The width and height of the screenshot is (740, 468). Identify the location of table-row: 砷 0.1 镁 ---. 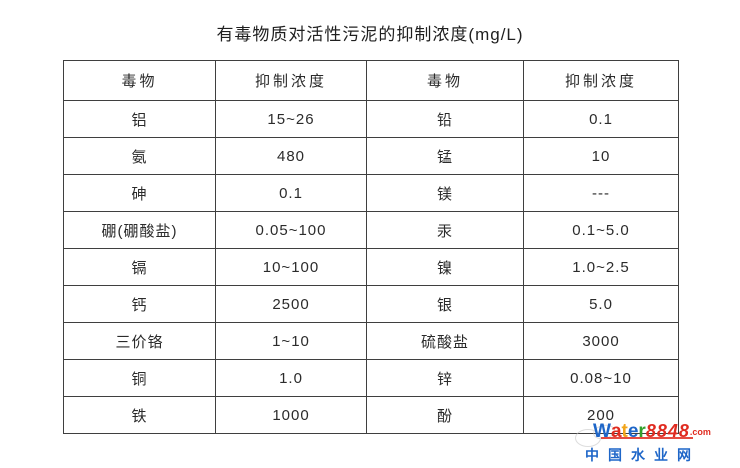
(371, 193).